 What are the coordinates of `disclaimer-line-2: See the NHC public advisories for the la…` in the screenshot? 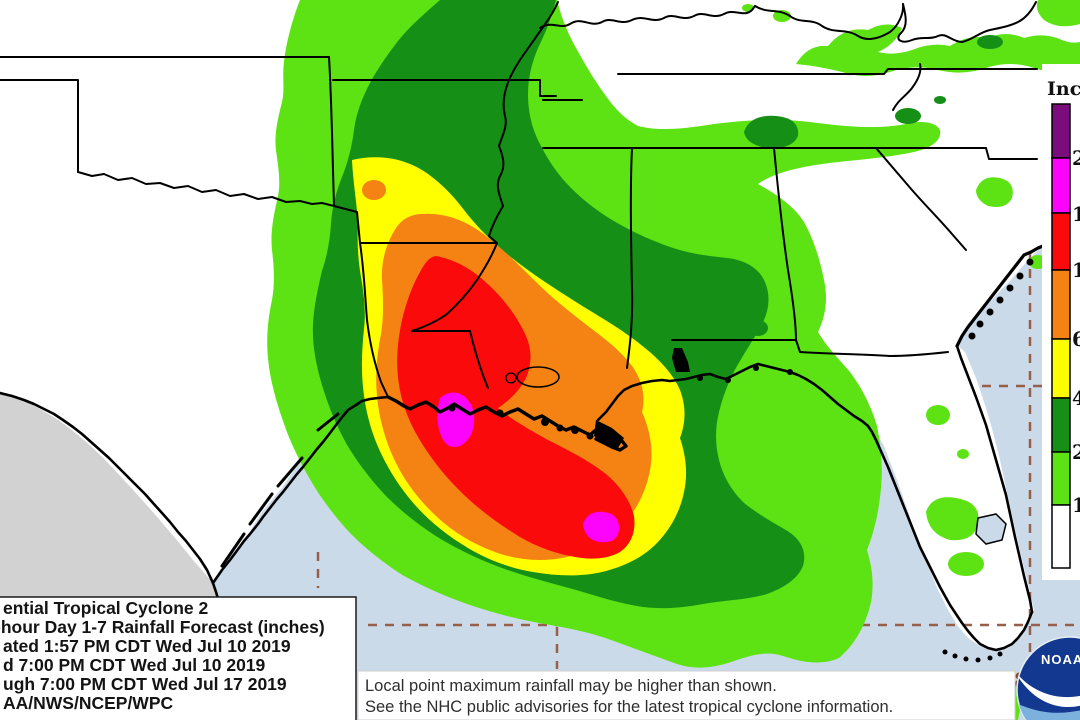 It's located at (629, 707).